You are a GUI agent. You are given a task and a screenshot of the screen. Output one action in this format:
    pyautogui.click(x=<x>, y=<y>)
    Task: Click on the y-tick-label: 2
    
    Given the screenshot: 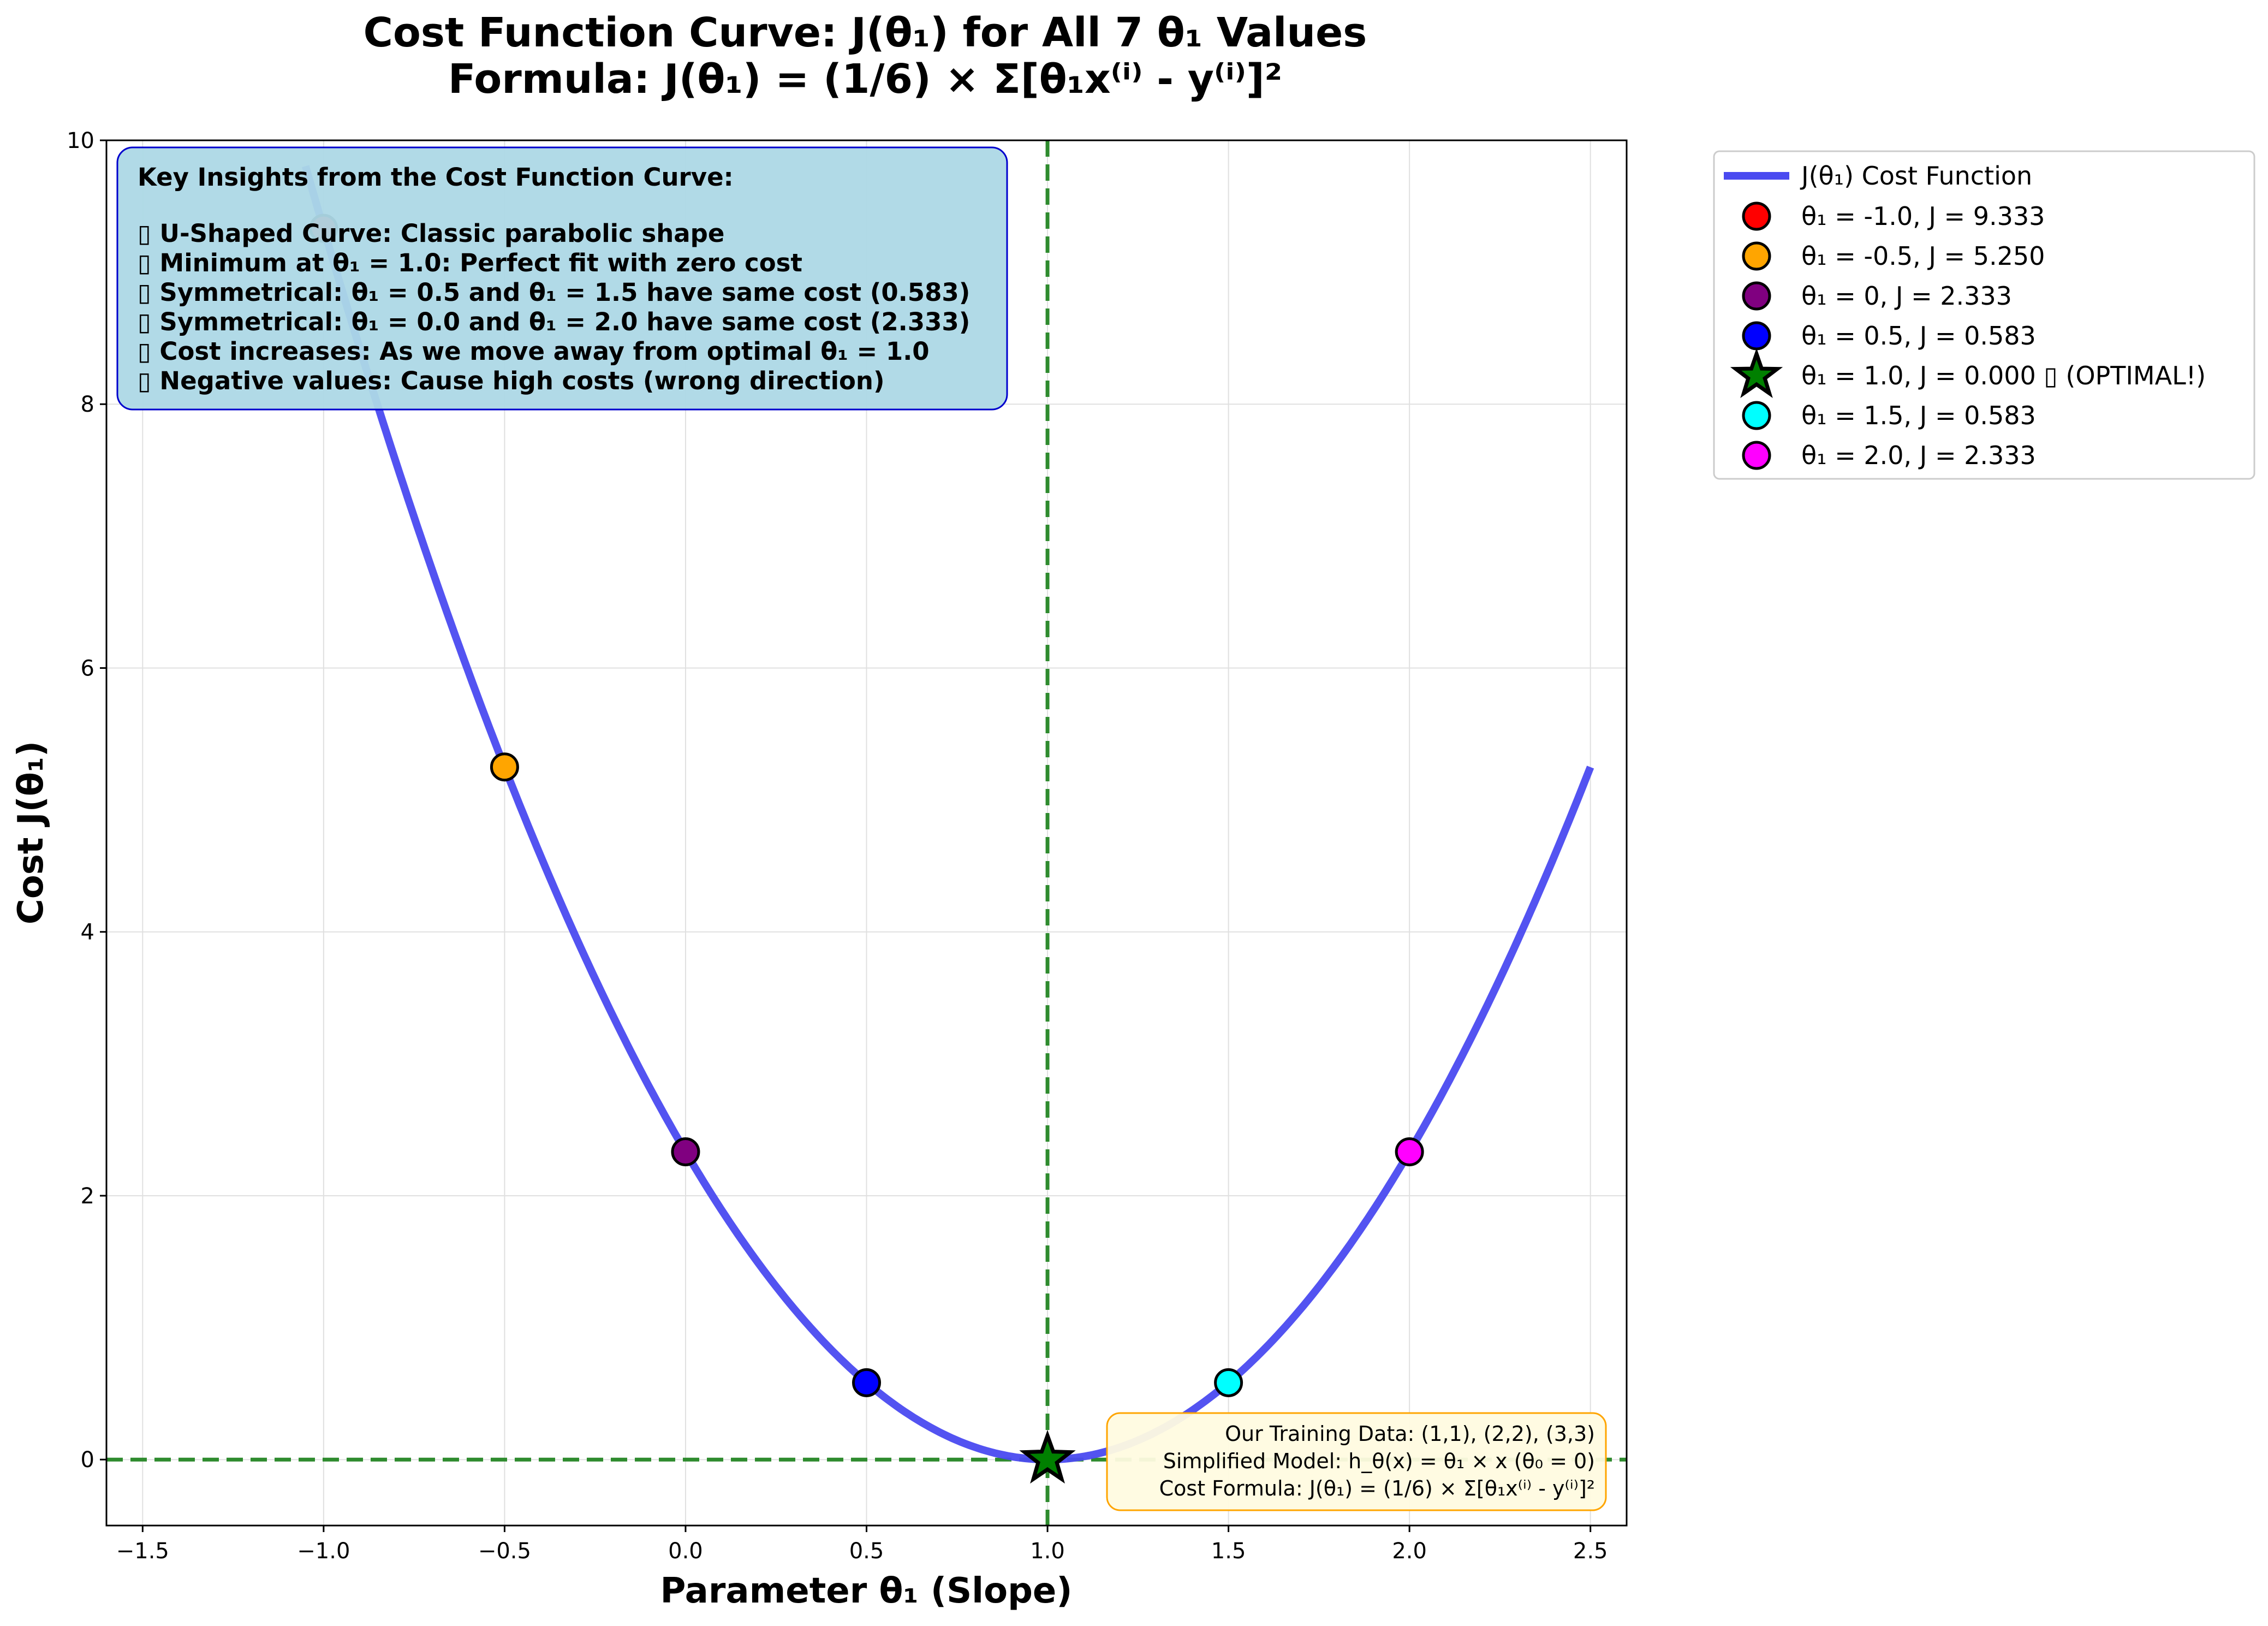 What is the action you would take?
    pyautogui.click(x=87, y=1196)
    